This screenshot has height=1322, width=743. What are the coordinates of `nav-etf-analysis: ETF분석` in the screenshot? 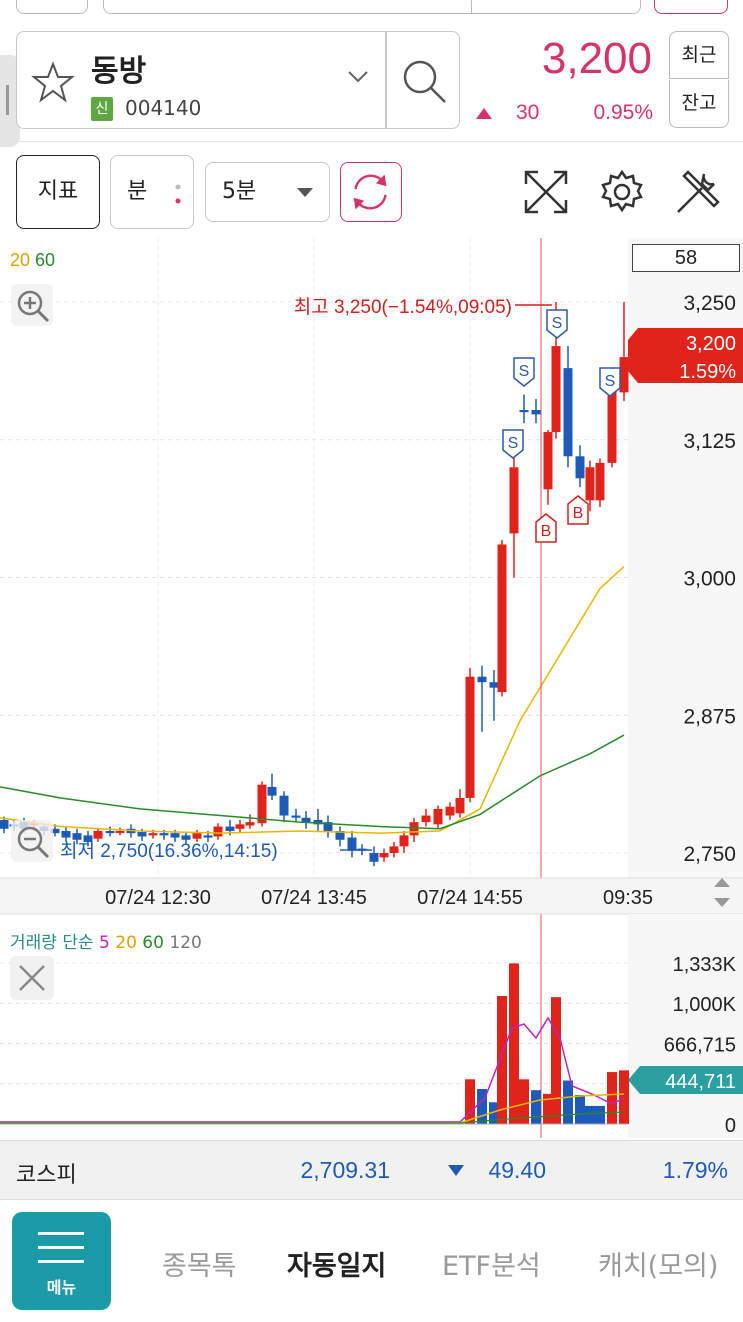 It's located at (491, 1266).